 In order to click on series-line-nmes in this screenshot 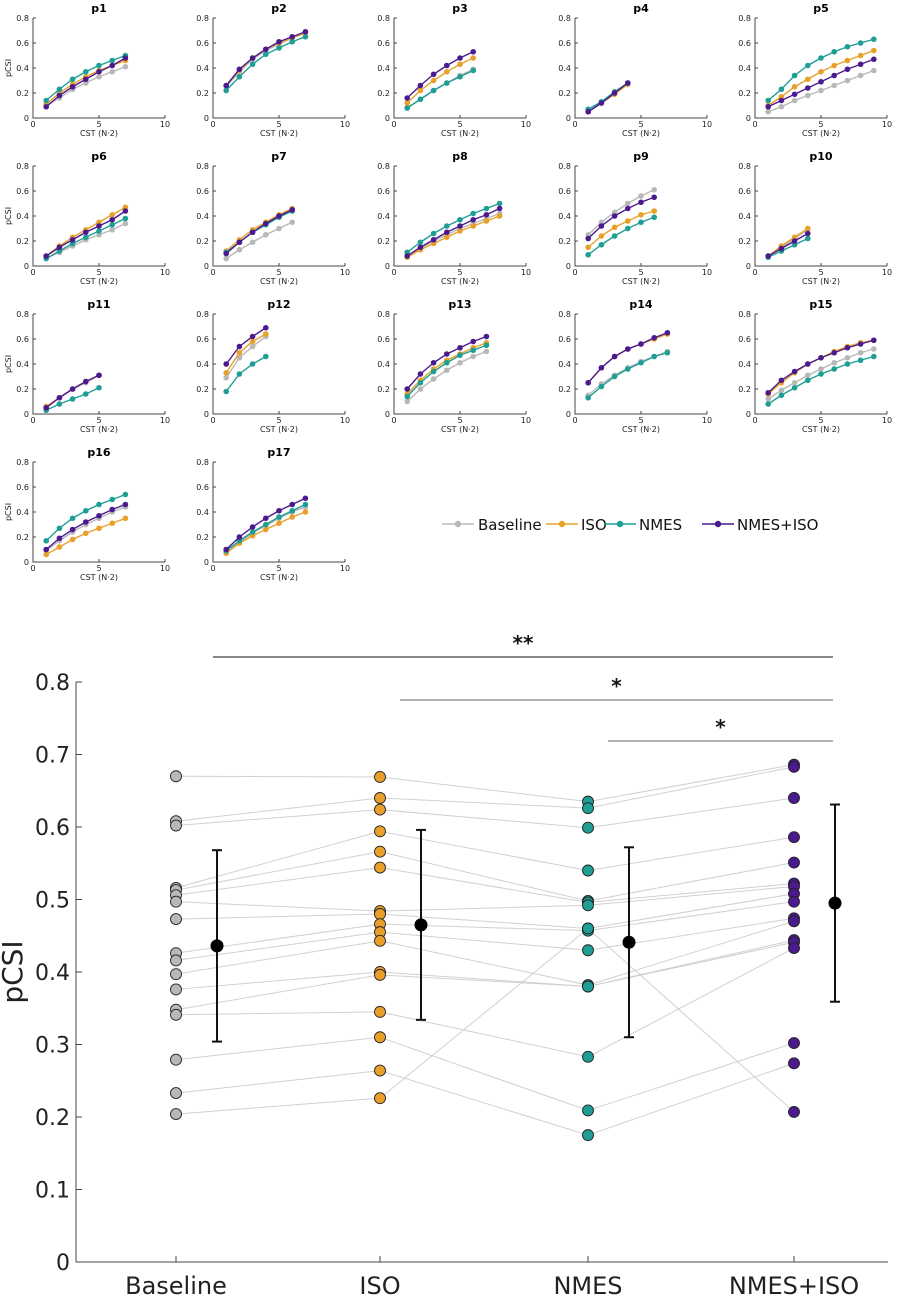, I will do `click(621, 236)`.